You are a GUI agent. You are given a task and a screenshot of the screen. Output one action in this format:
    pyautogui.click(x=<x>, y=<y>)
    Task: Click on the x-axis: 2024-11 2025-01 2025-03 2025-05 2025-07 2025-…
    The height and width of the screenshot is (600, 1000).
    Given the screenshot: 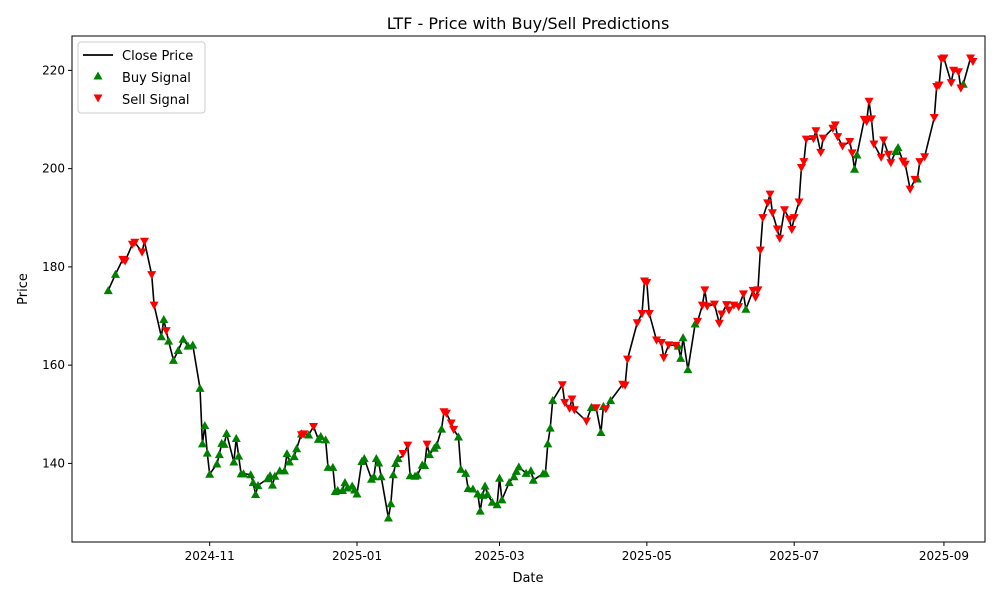 What is the action you would take?
    pyautogui.click(x=577, y=552)
    